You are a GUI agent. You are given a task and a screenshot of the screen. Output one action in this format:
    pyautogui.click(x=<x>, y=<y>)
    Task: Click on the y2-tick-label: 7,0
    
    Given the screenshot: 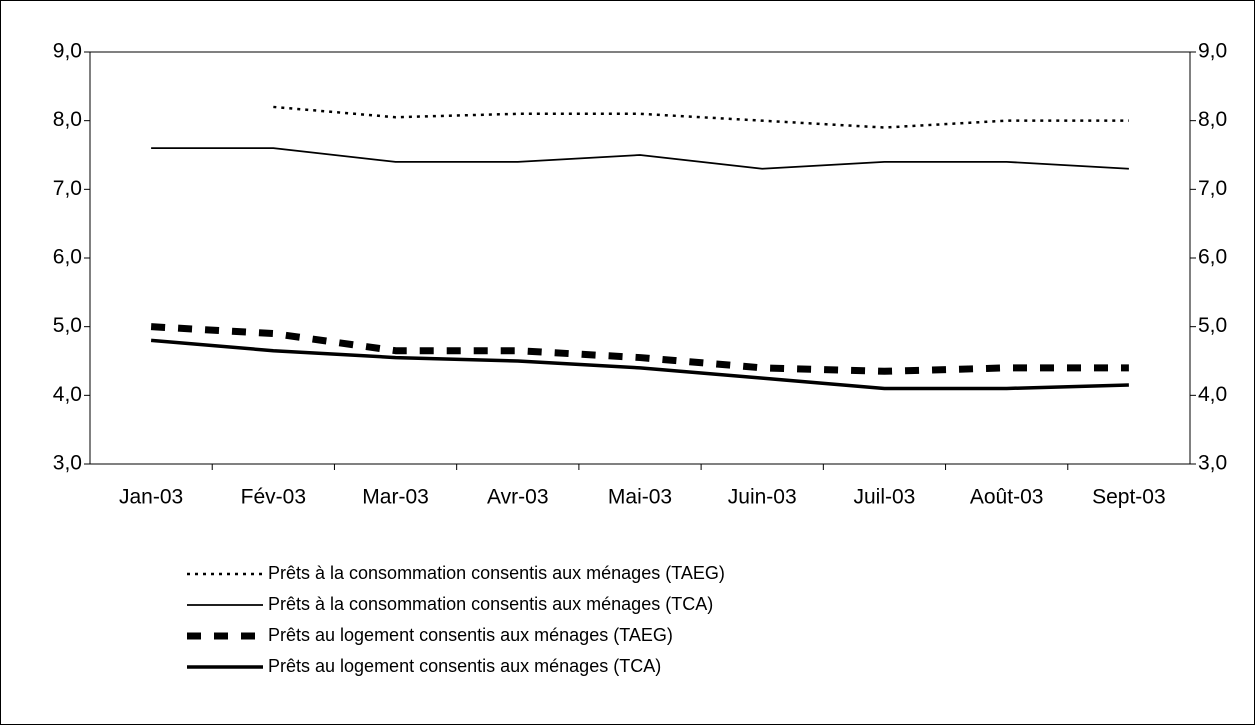 What is the action you would take?
    pyautogui.click(x=1212, y=188)
    